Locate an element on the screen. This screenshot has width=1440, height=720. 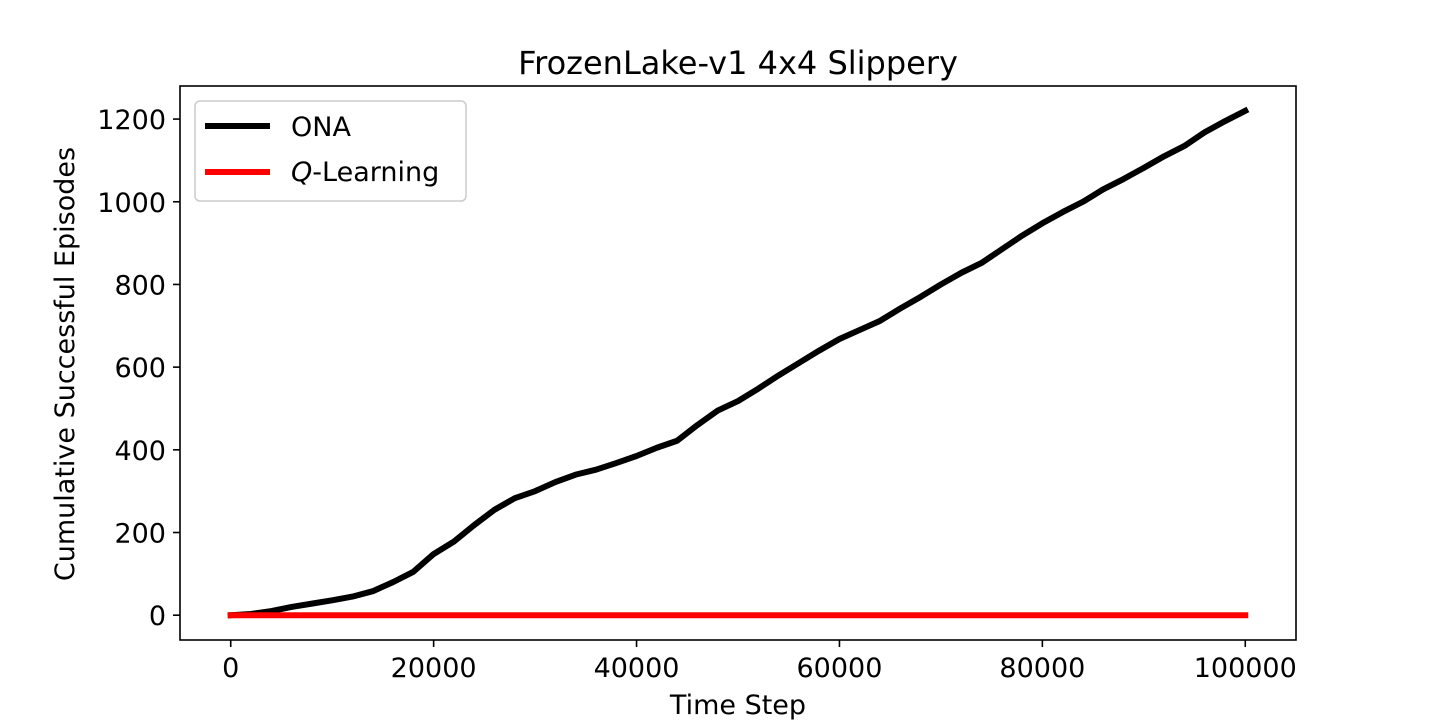
x-axis-title: Time Step is located at coordinates (737, 705).